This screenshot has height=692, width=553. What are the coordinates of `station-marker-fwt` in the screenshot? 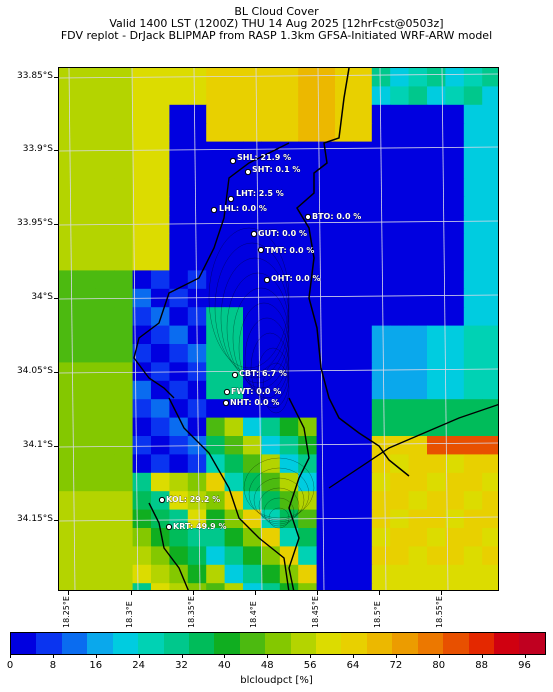 It's located at (227, 392).